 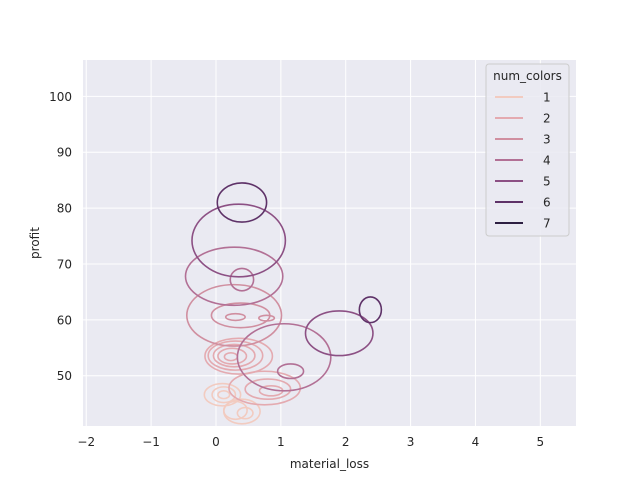 What do you see at coordinates (60, 97) in the screenshot?
I see `y-tick-label: 100` at bounding box center [60, 97].